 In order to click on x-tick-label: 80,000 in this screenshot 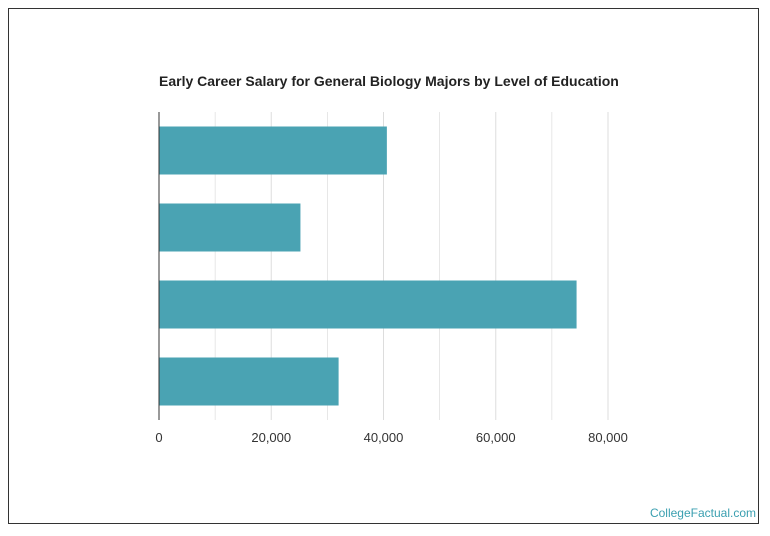, I will do `click(608, 437)`.